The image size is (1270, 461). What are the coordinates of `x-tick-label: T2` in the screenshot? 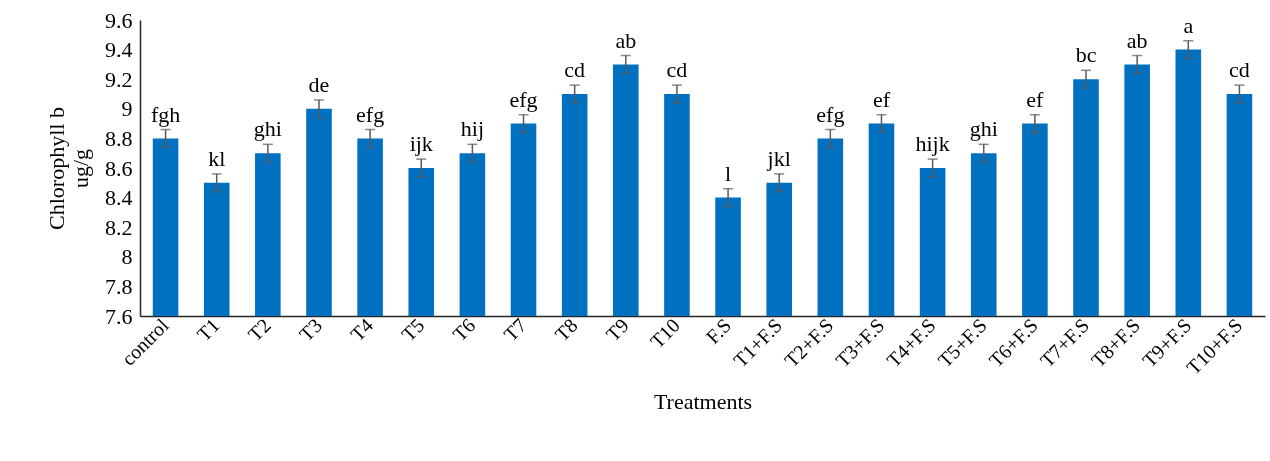 It's located at (259, 330).